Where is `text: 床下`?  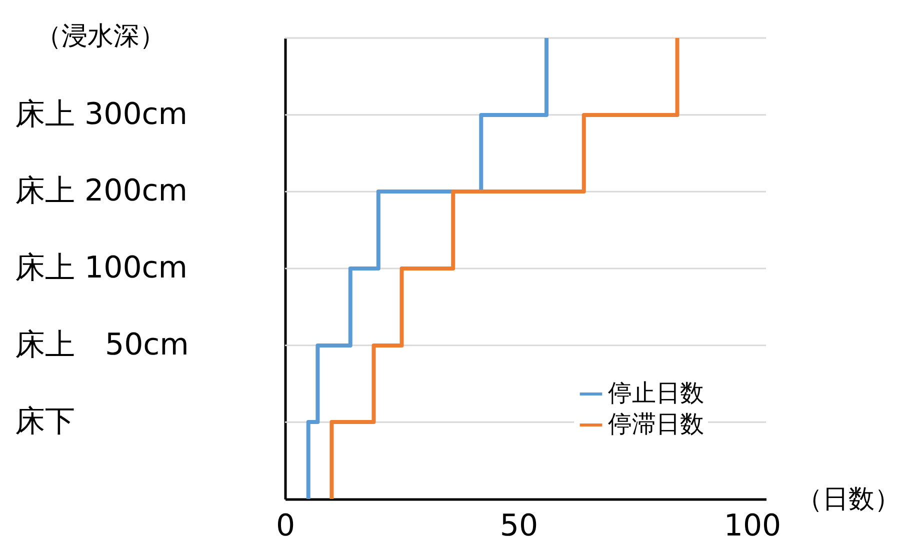 text: 床下 is located at coordinates (45, 422).